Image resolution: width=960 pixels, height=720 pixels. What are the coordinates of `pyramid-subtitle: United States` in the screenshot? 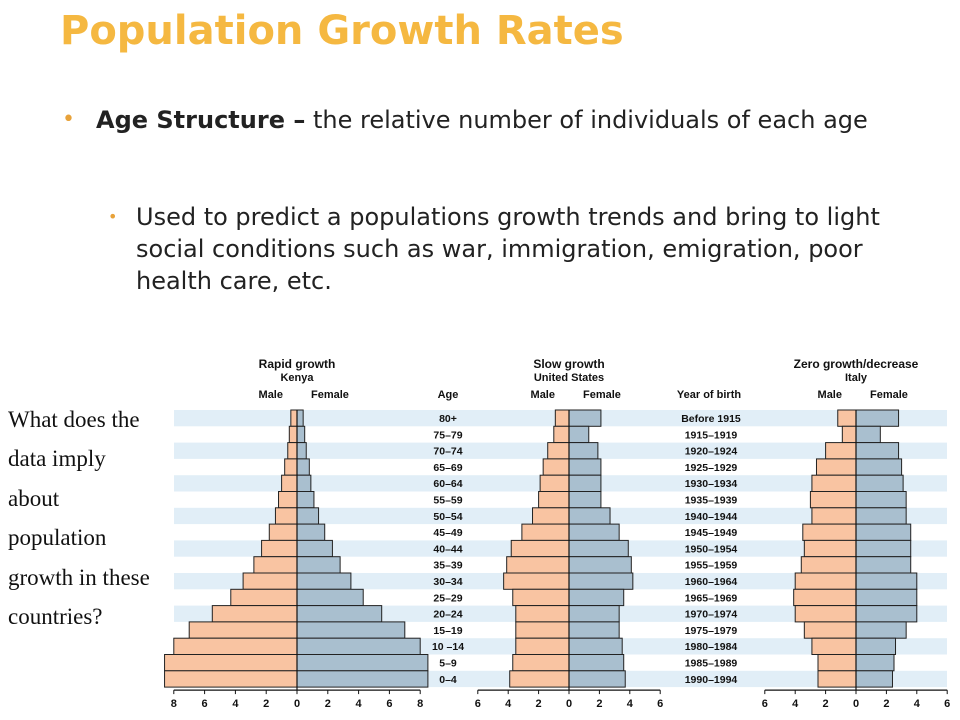 It's located at (569, 378).